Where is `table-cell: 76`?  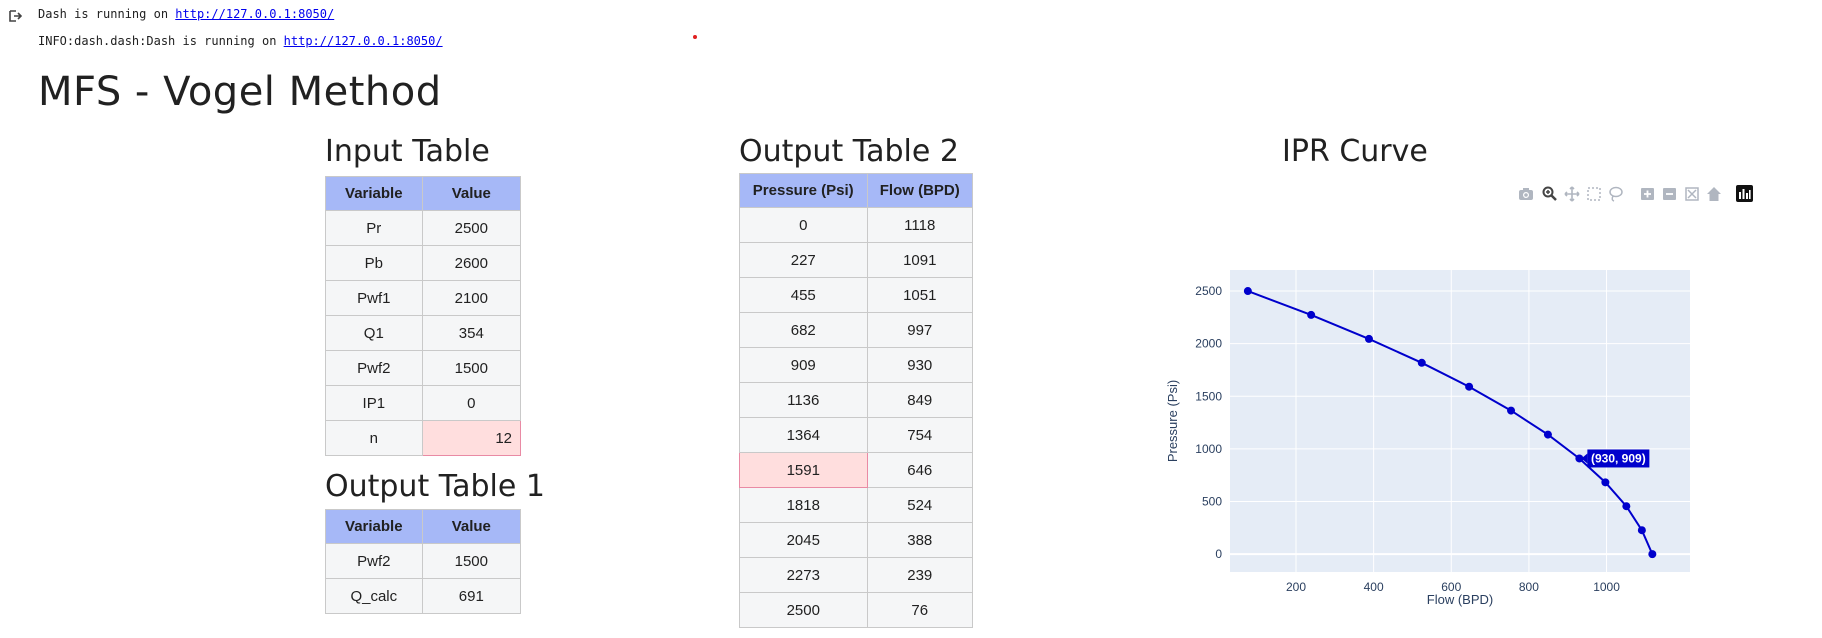 table-cell: 76 is located at coordinates (919, 610).